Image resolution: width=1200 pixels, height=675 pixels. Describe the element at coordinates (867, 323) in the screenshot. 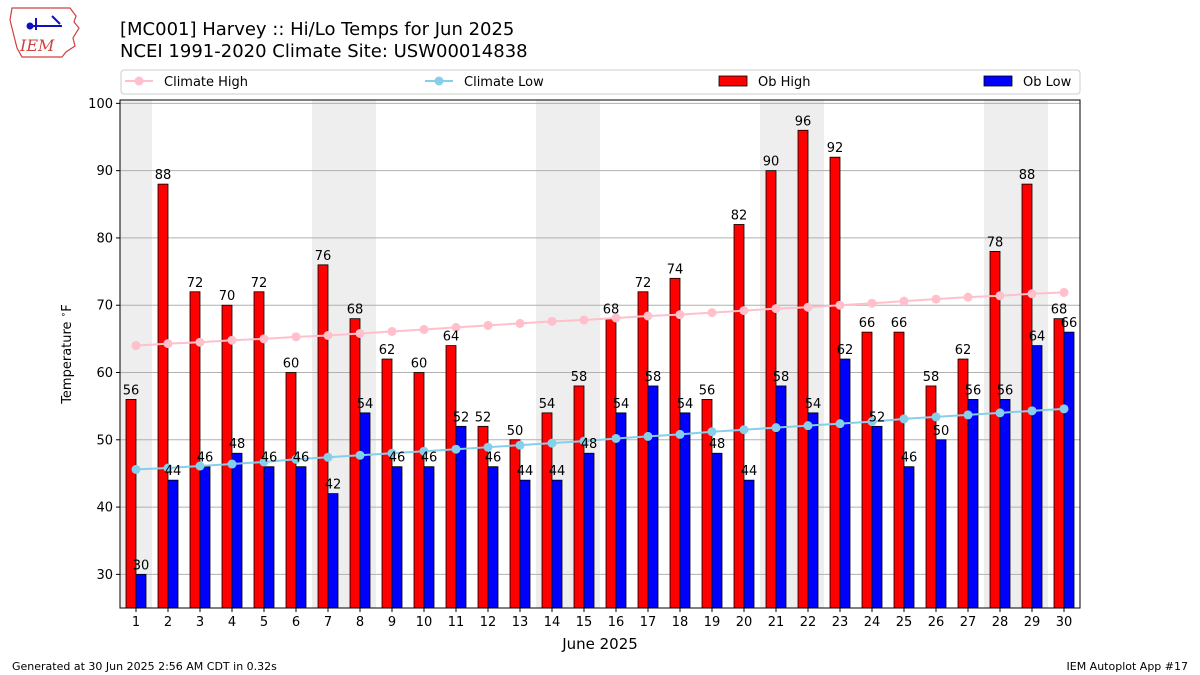

I see `ob-high-label-24: 66` at that location.